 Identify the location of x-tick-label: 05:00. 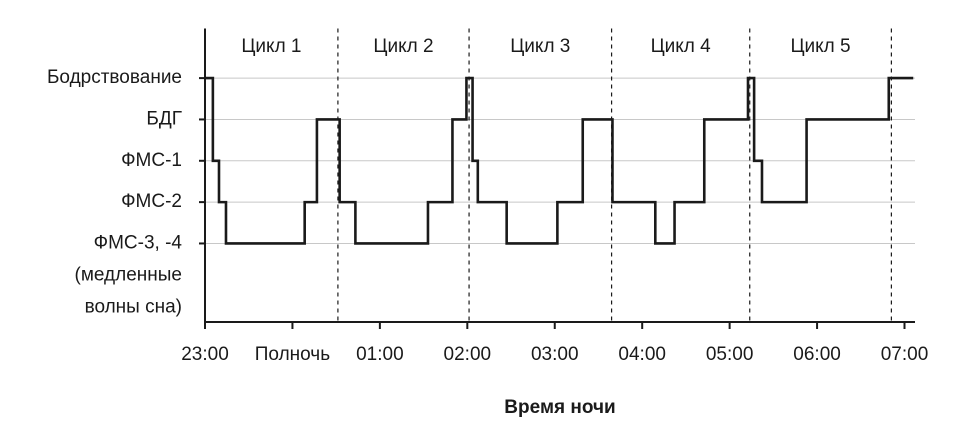
(730, 354).